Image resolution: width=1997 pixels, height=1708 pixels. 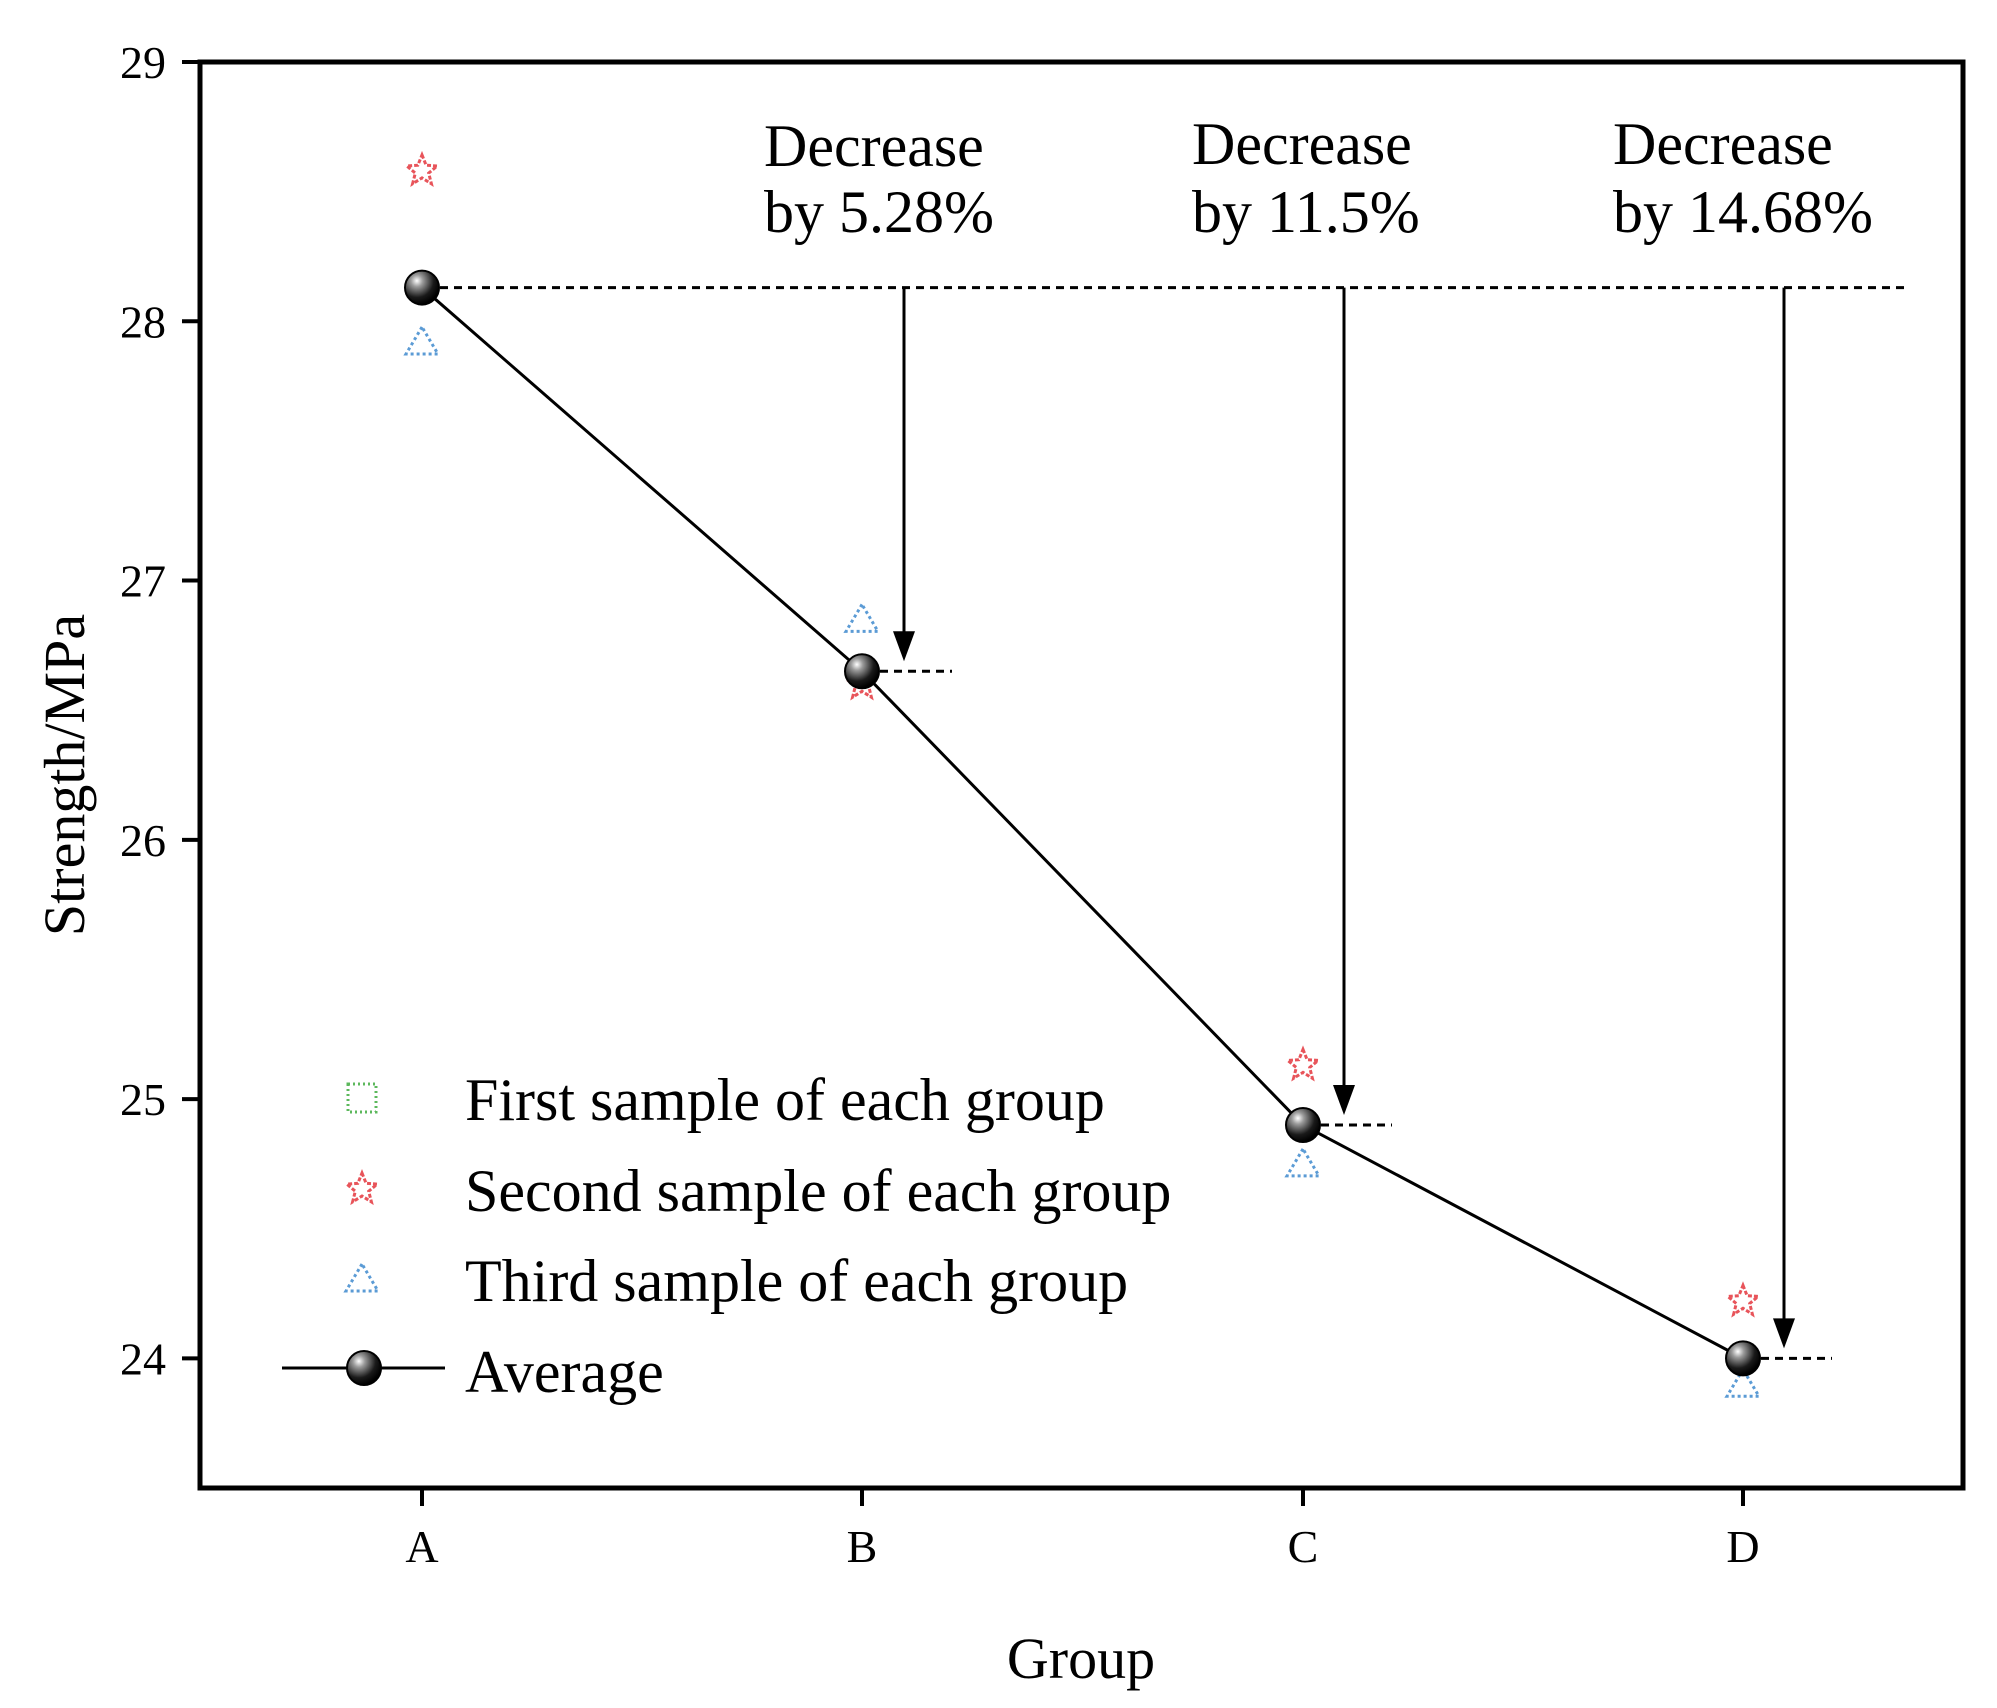 I want to click on y-tick-label: 29, so click(x=143, y=62).